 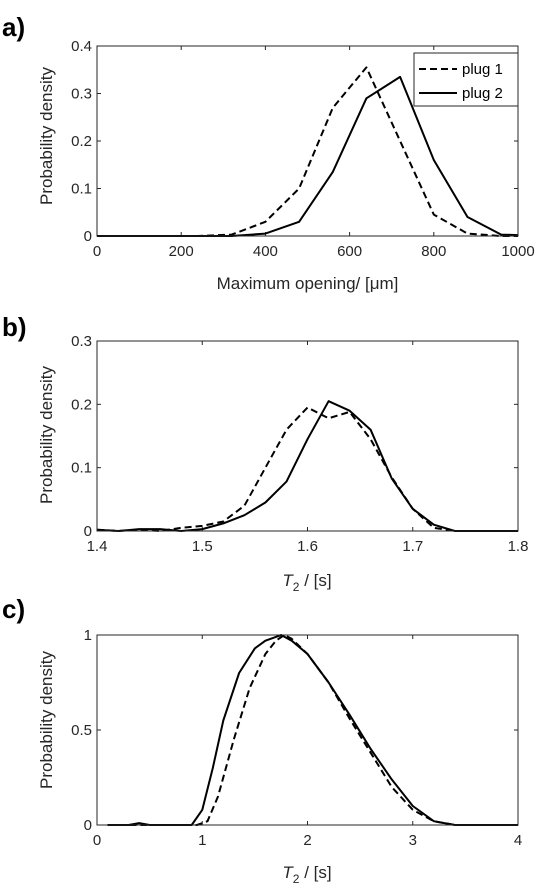 I want to click on panel-a-label: a), so click(x=13, y=27).